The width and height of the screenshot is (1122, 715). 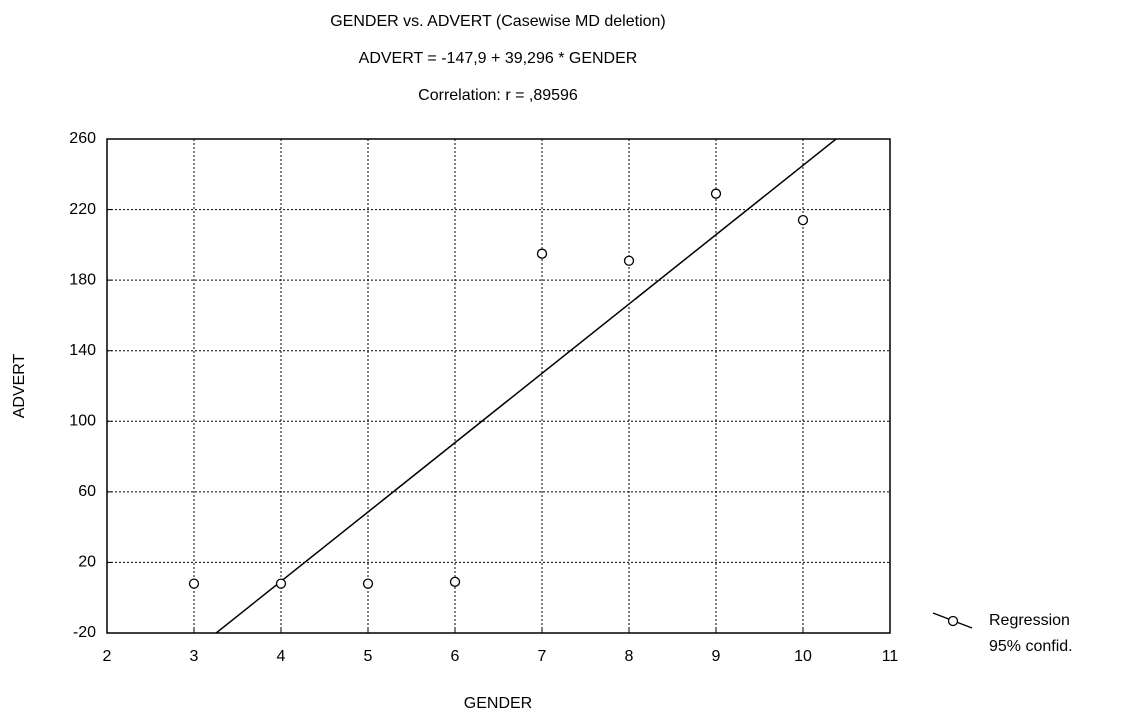 I want to click on y-tick-label: 220, so click(x=82, y=209).